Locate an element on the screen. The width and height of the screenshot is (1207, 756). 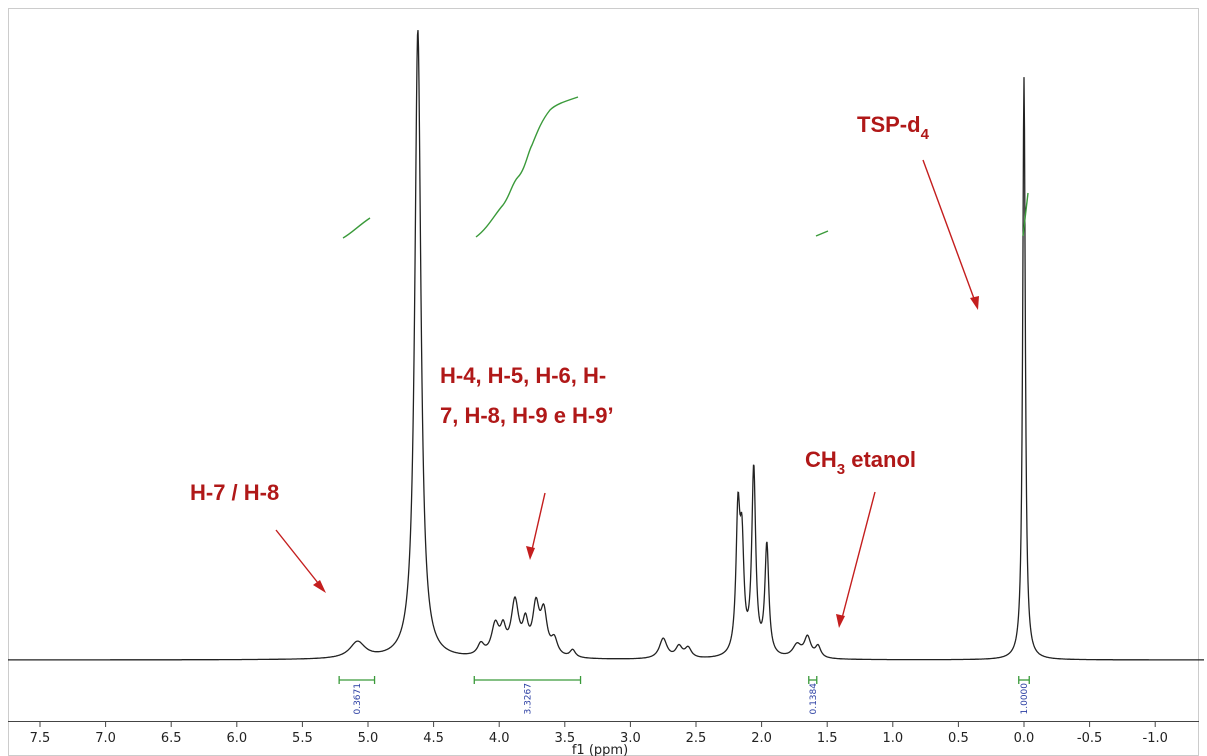
integral-bars: 0.3671 3.3267 0.1384 1.0000 is located at coordinates (684, 695).